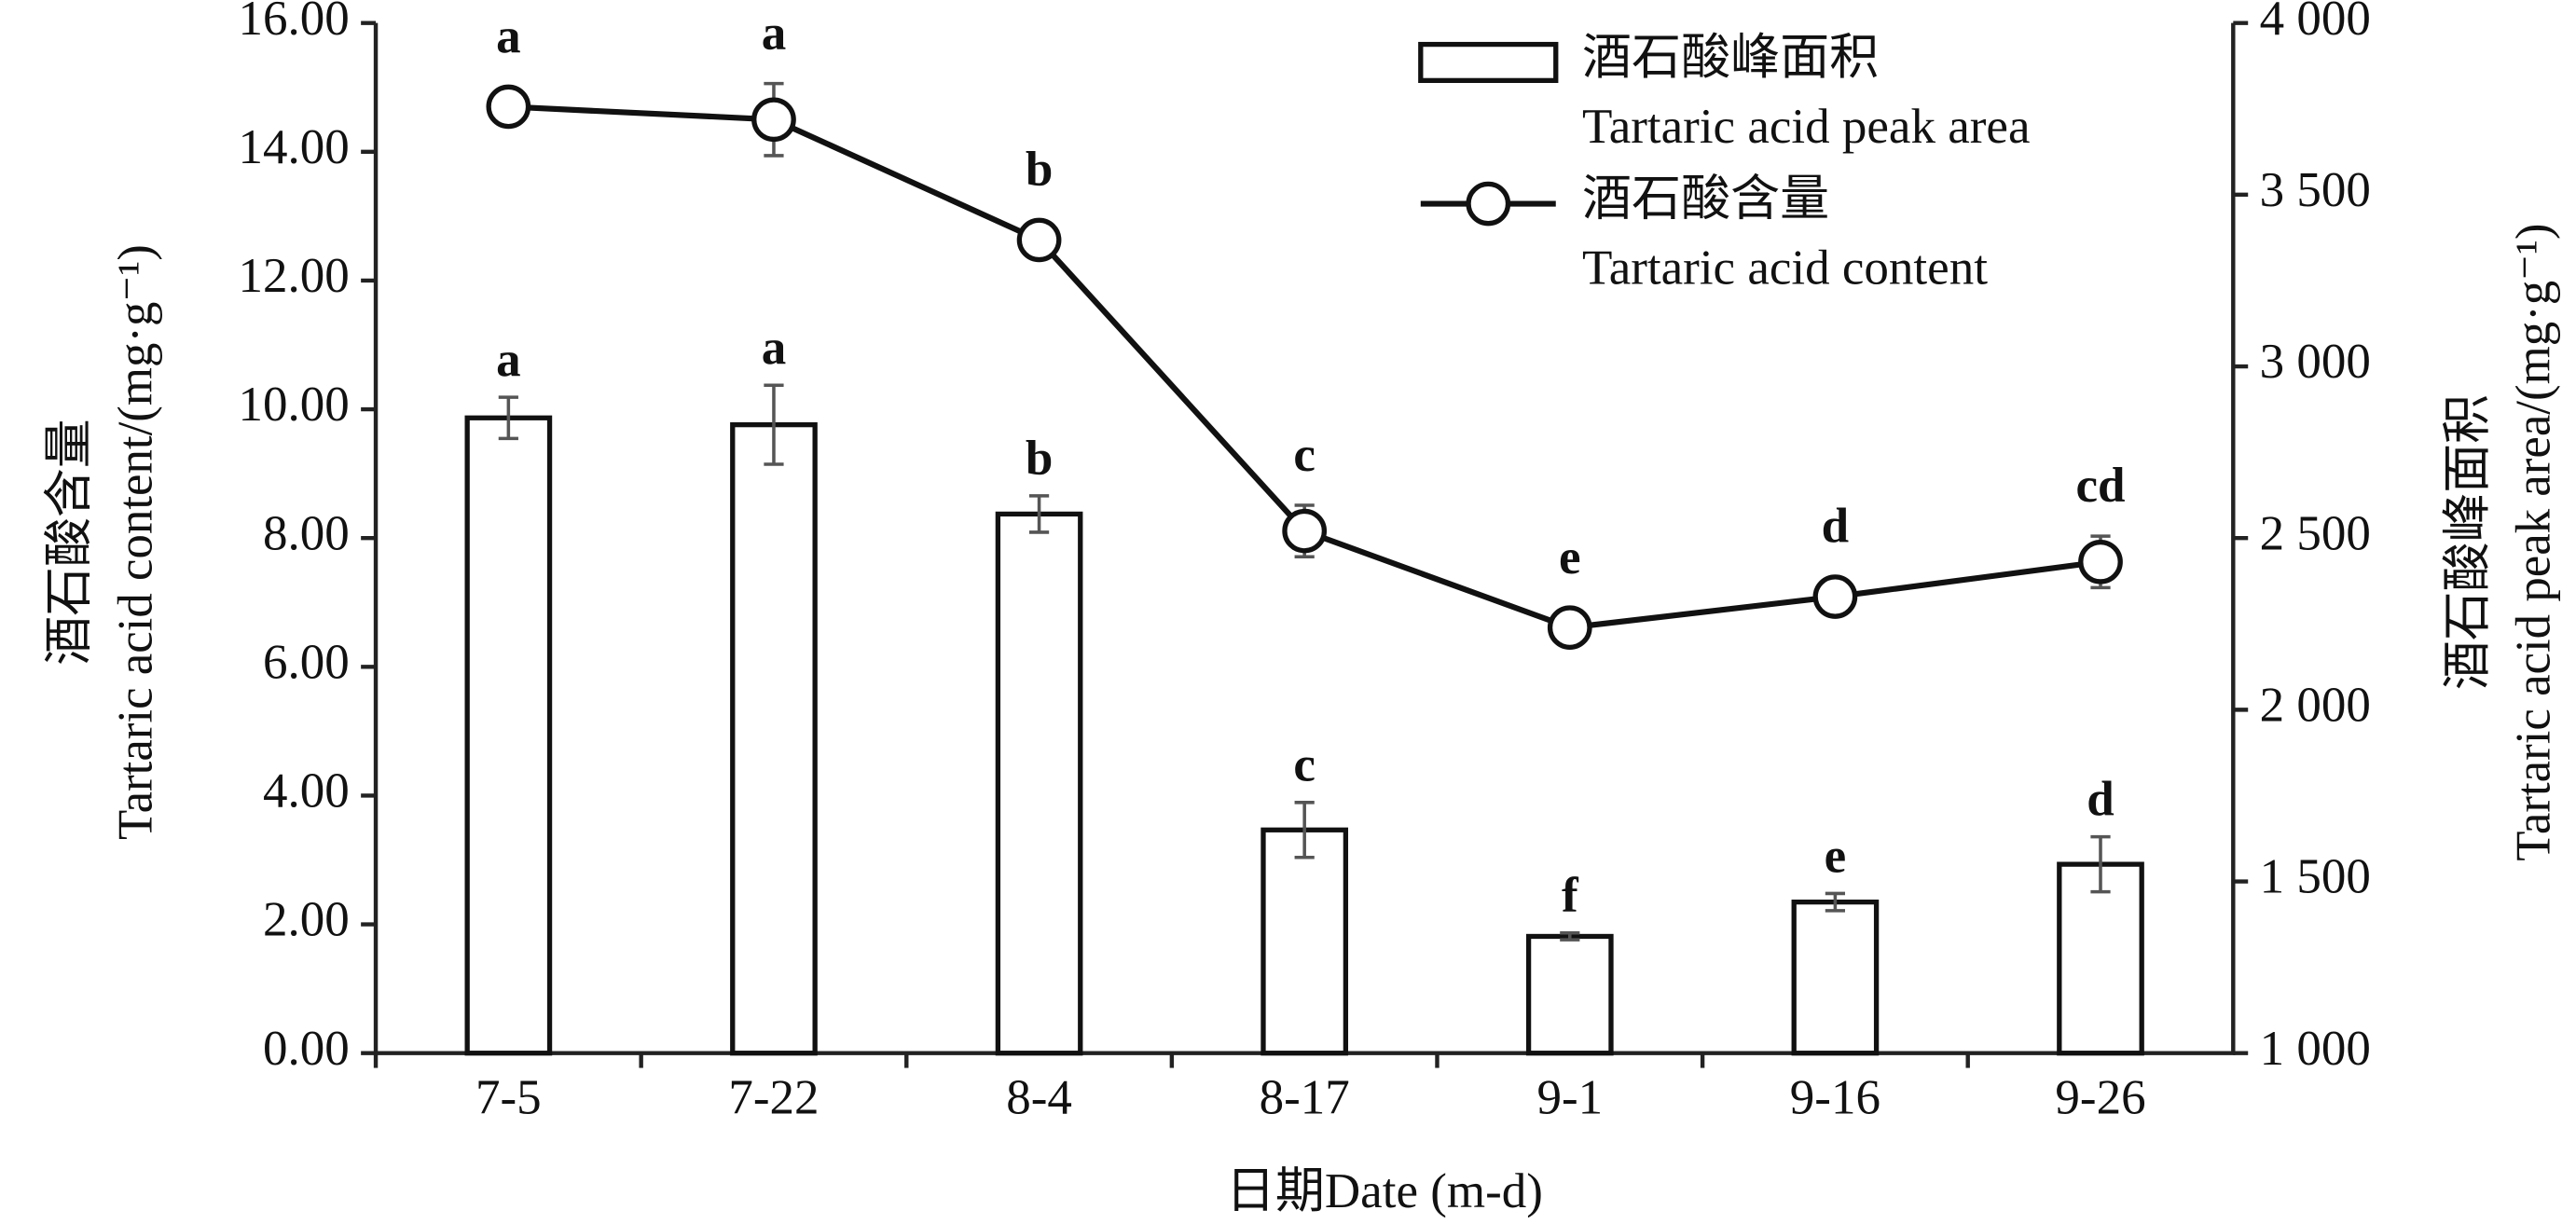 Image resolution: width=2576 pixels, height=1224 pixels. What do you see at coordinates (2315, 1049) in the screenshot?
I see `y2-tick-label: 1 000` at bounding box center [2315, 1049].